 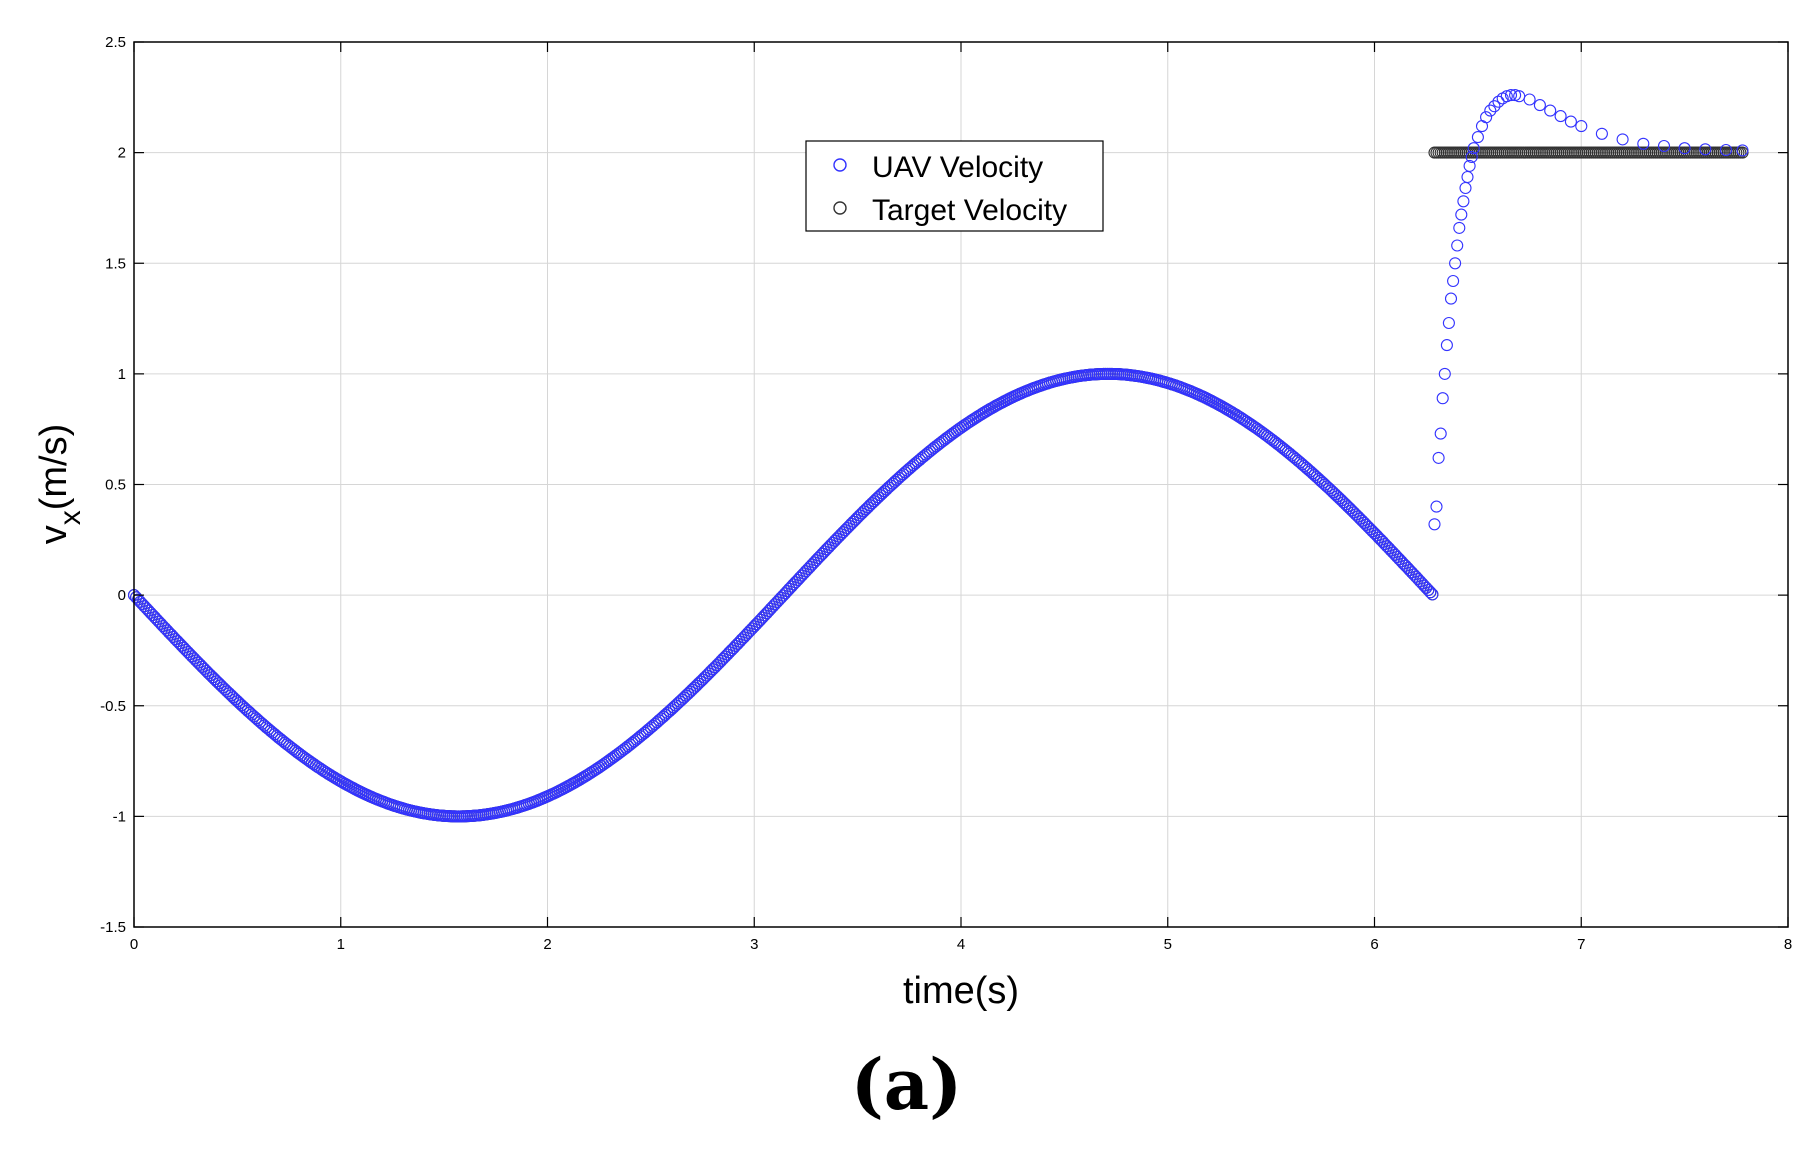 I want to click on y-tick-label: -0.5, so click(x=113, y=706).